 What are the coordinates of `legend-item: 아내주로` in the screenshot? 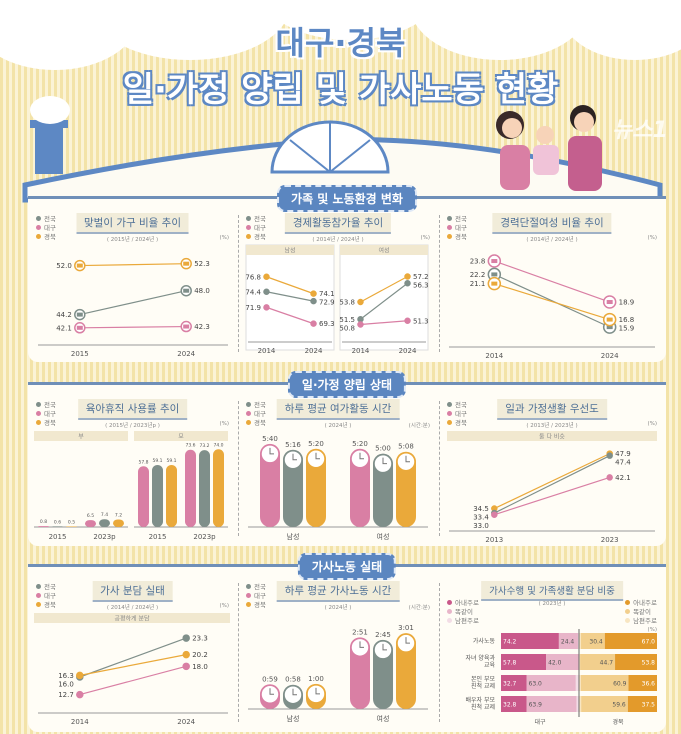 It's located at (463, 603).